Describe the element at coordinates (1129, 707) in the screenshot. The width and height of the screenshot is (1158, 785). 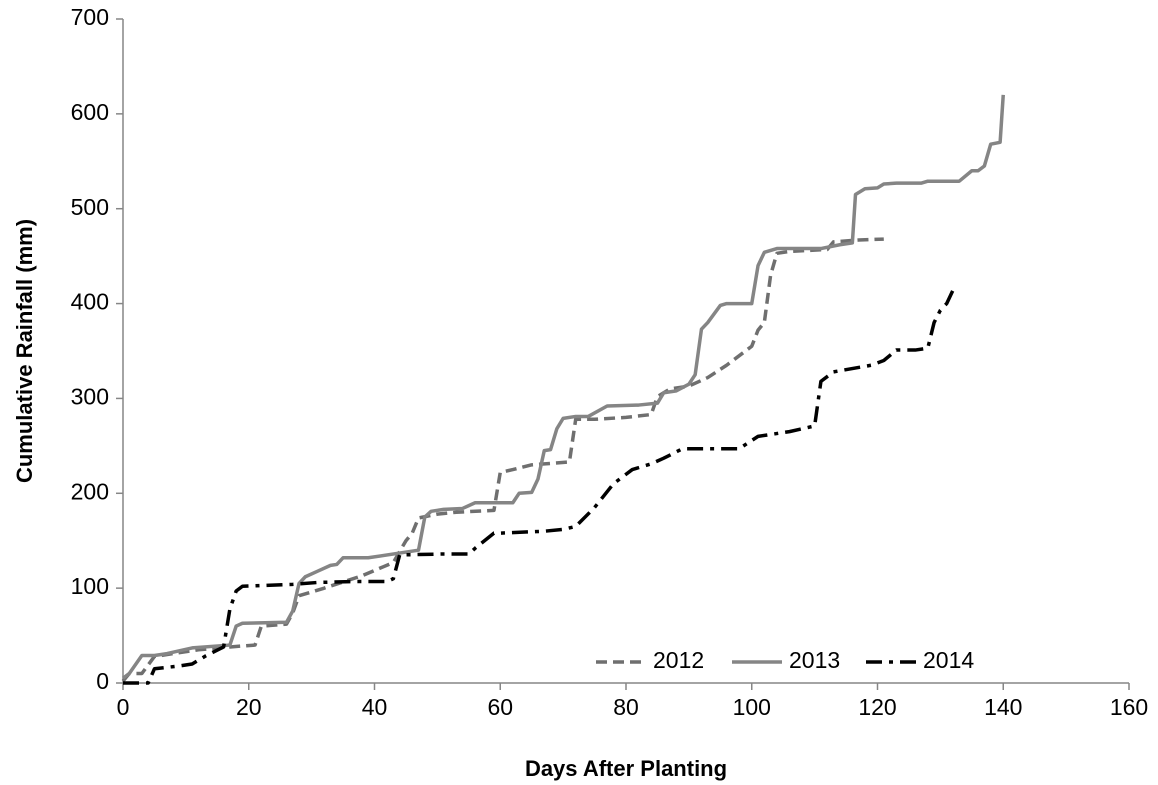
I see `x-tick-label: 160` at that location.